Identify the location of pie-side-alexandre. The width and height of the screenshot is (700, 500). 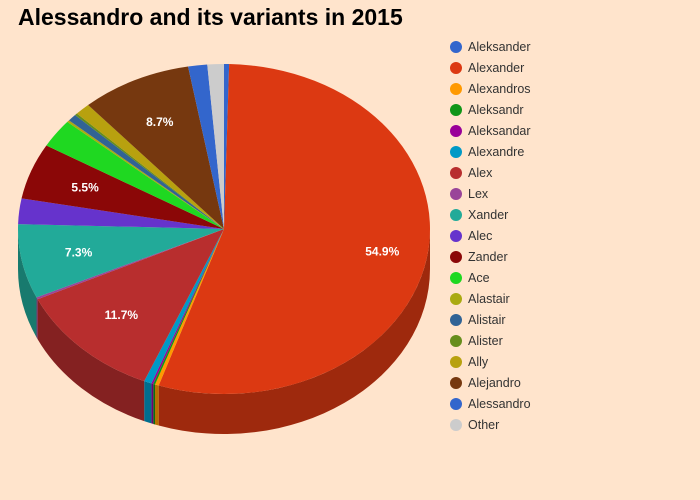
(148, 402).